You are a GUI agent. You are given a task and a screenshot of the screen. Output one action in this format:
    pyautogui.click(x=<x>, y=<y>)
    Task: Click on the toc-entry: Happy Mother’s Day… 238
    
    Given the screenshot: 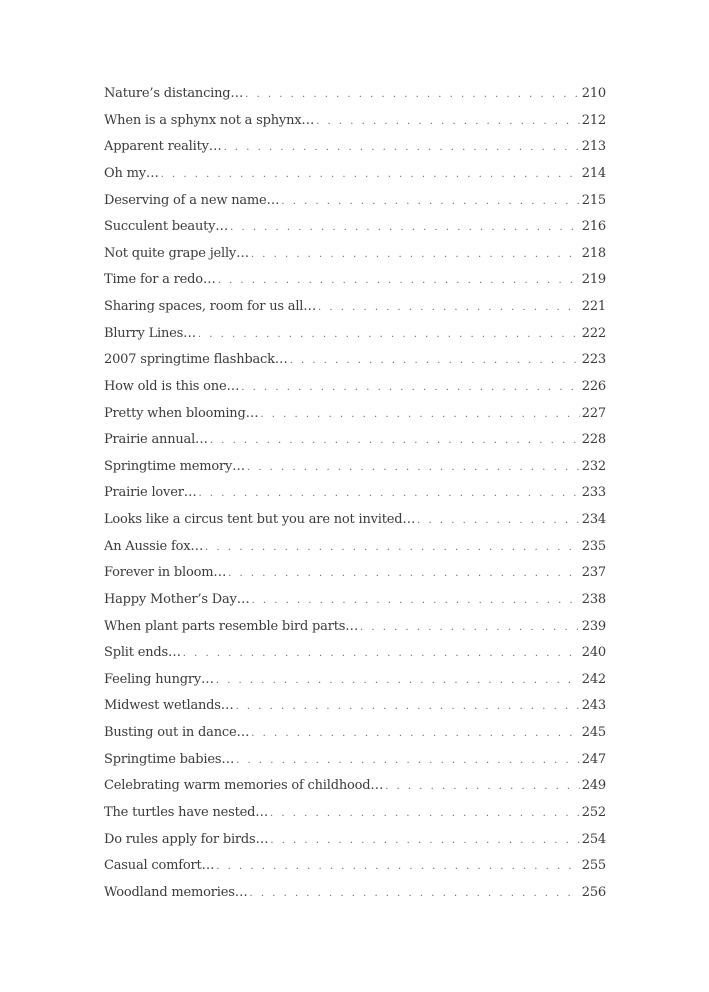 What is the action you would take?
    pyautogui.click(x=355, y=605)
    